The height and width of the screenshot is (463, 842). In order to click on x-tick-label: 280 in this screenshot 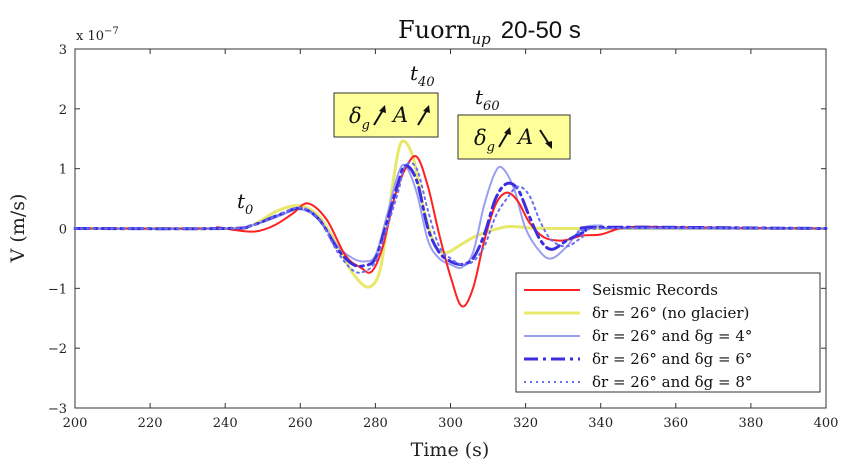, I will do `click(375, 423)`.